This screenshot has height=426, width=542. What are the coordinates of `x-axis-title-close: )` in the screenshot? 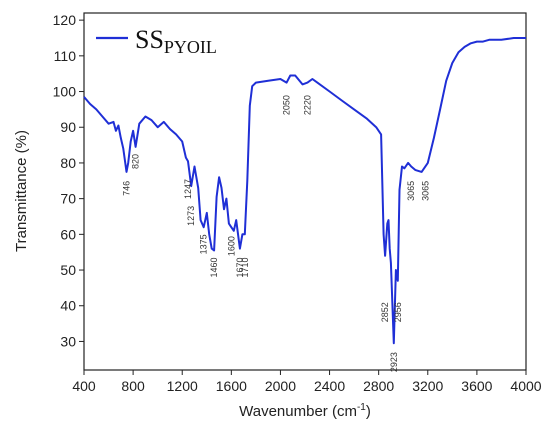 It's located at (368, 411).